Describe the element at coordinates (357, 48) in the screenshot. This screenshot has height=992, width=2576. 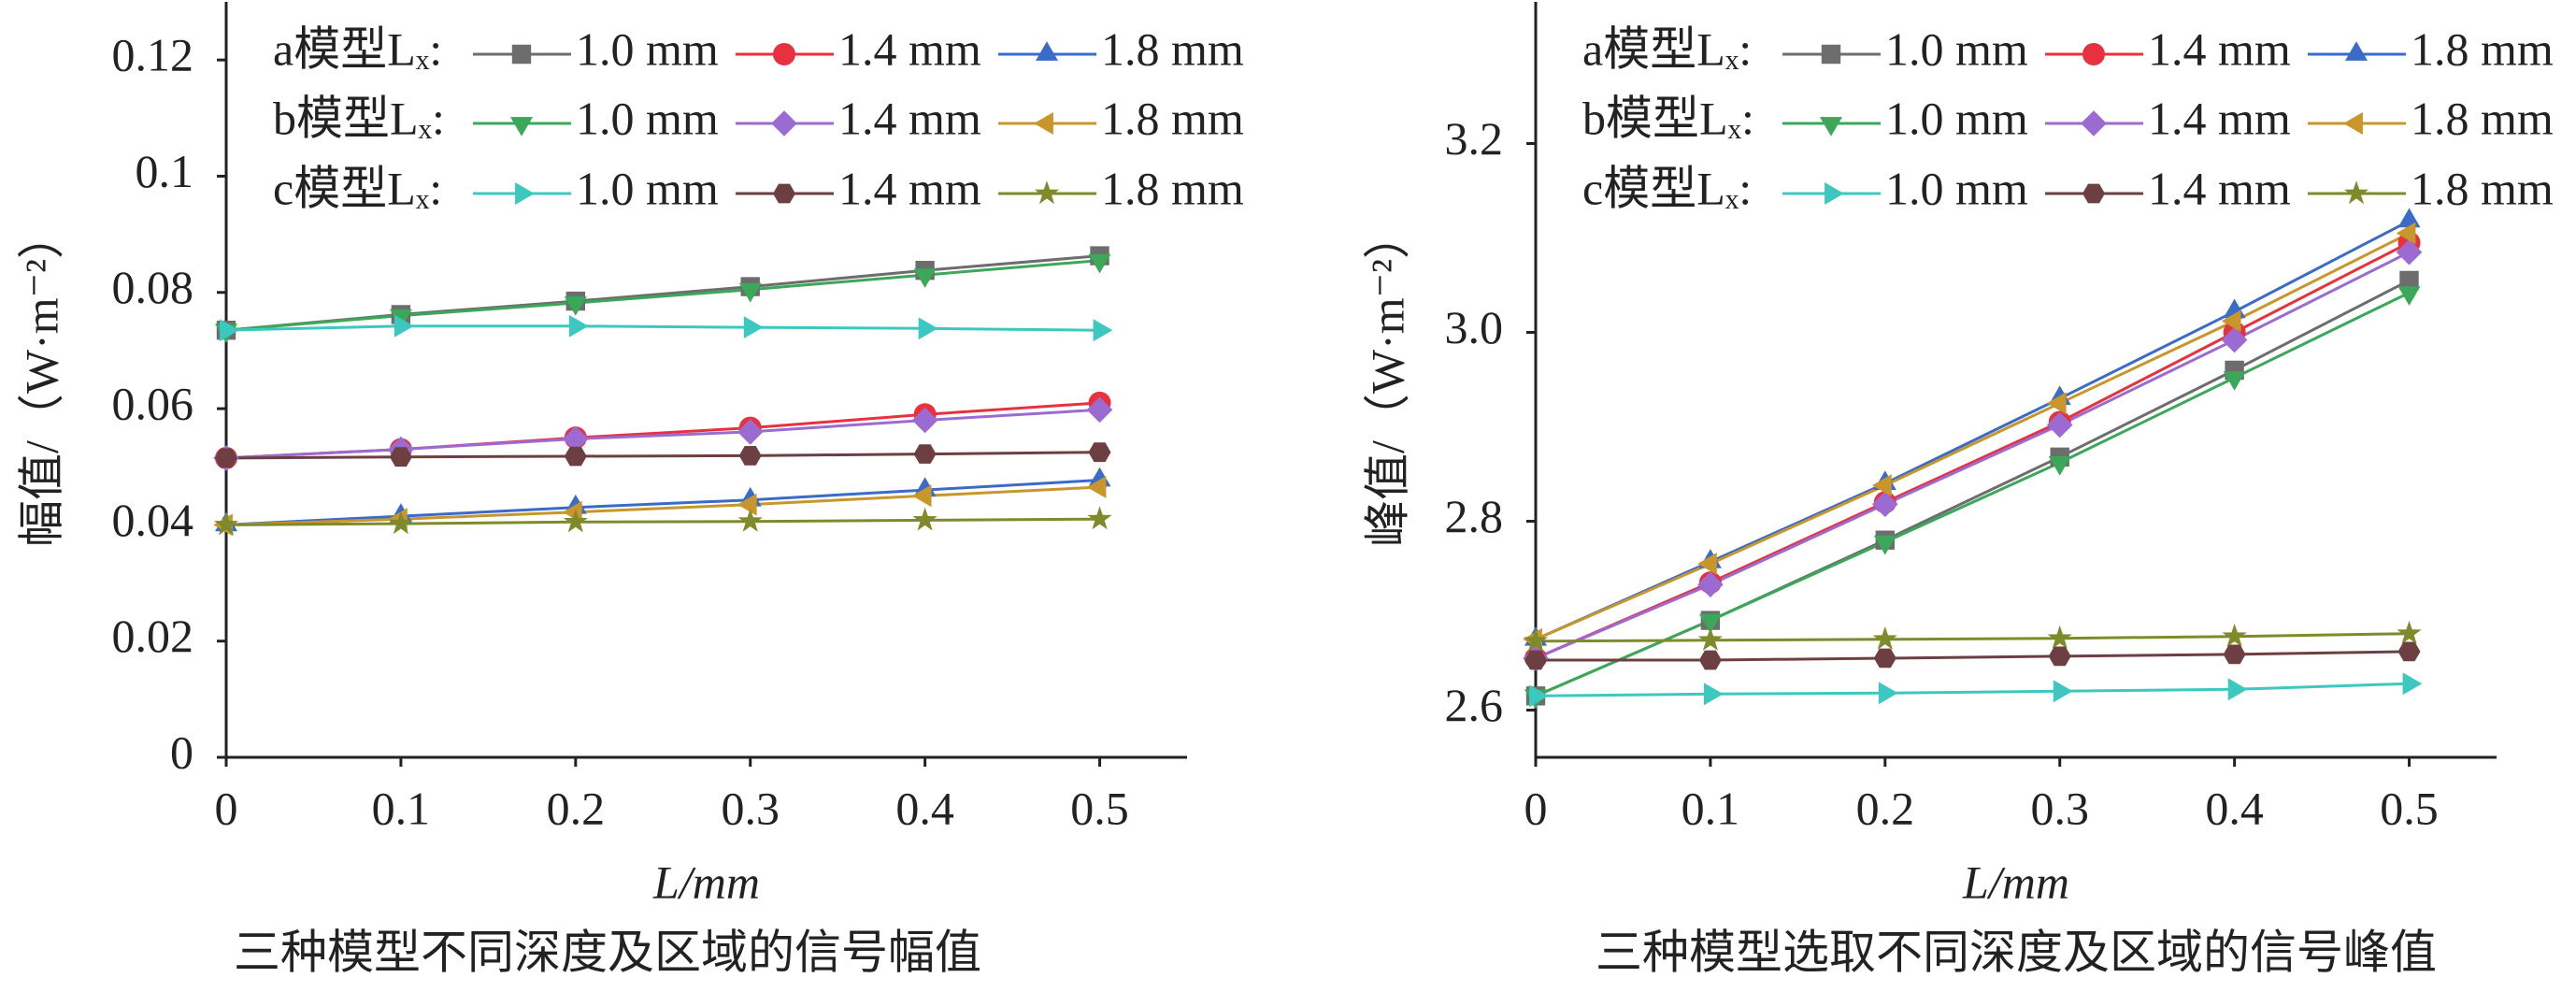
I see `legend-group-label: a模型Lₓ:` at that location.